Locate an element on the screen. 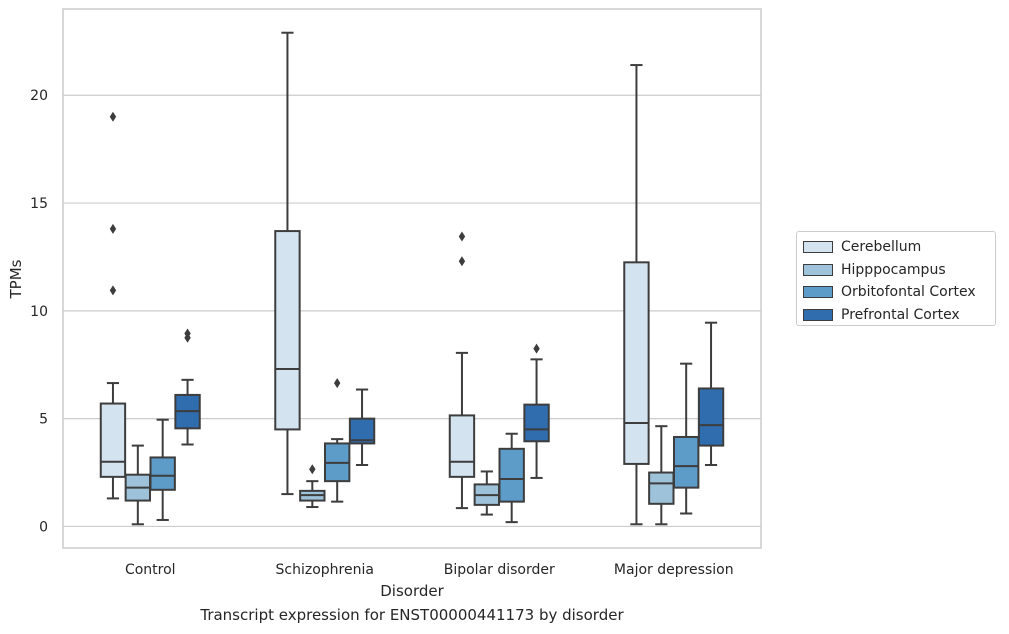 Image resolution: width=1009 pixels, height=634 pixels. y-tick-label: 15 is located at coordinates (39, 204).